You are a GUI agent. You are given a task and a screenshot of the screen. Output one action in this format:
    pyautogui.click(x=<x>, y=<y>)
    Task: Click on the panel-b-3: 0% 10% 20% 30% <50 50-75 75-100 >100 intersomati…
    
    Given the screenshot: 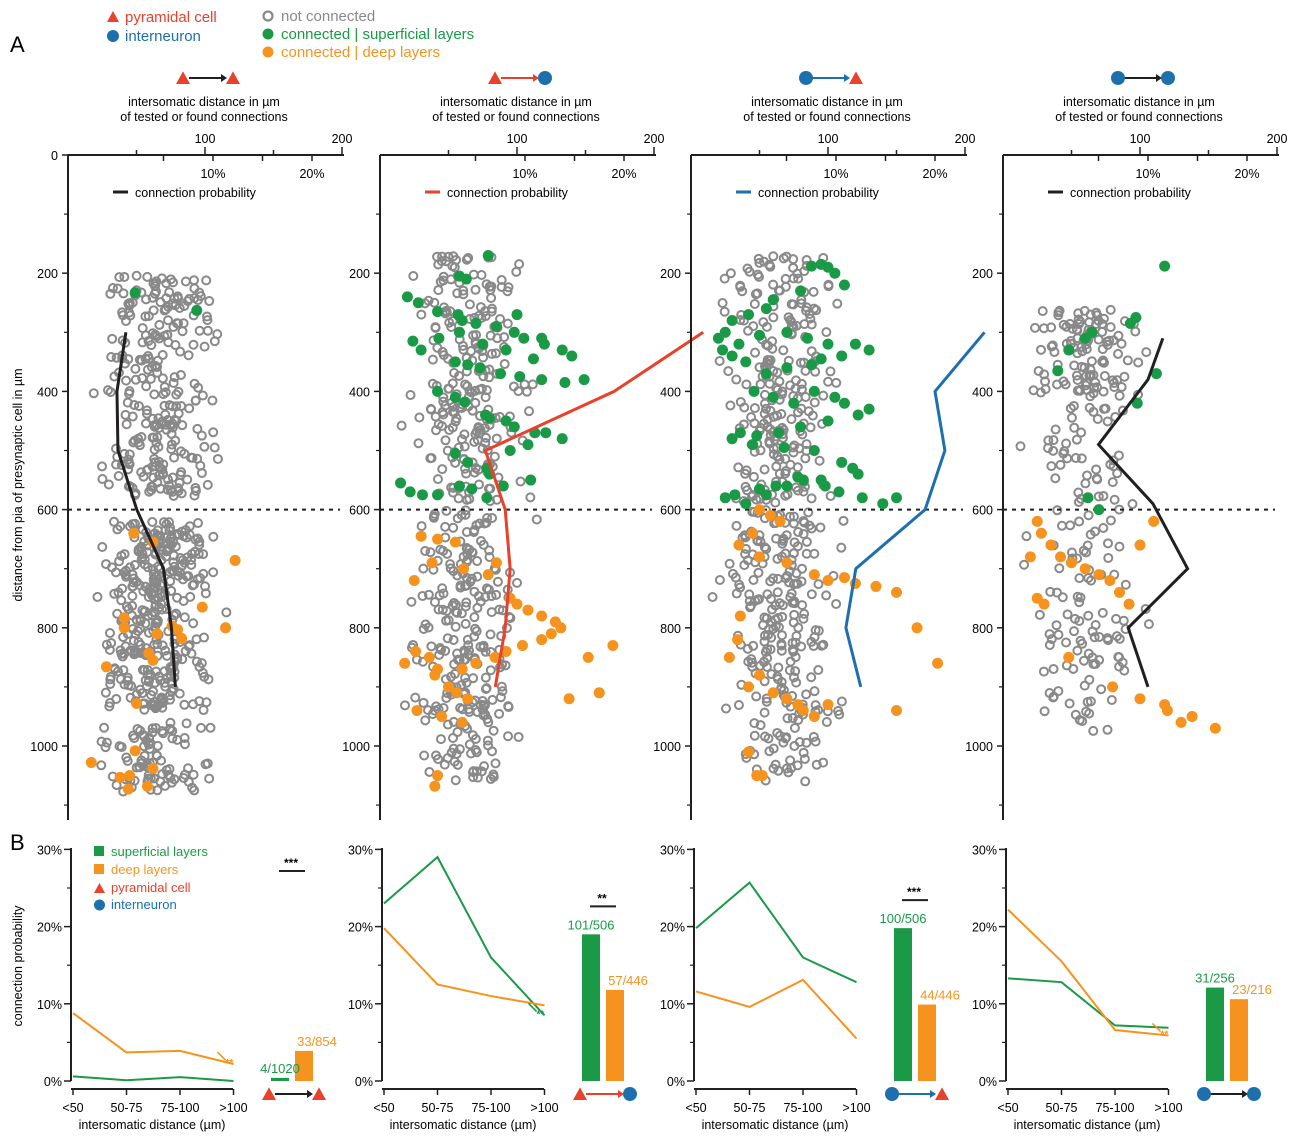 What is the action you would take?
    pyautogui.click(x=810, y=987)
    